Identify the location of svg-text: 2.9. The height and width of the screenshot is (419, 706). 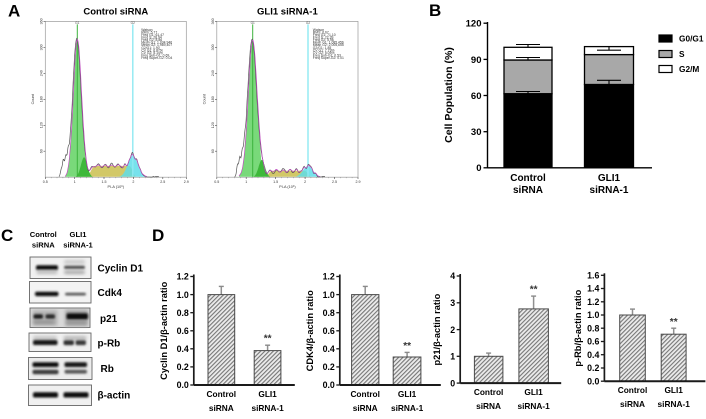
(358, 182).